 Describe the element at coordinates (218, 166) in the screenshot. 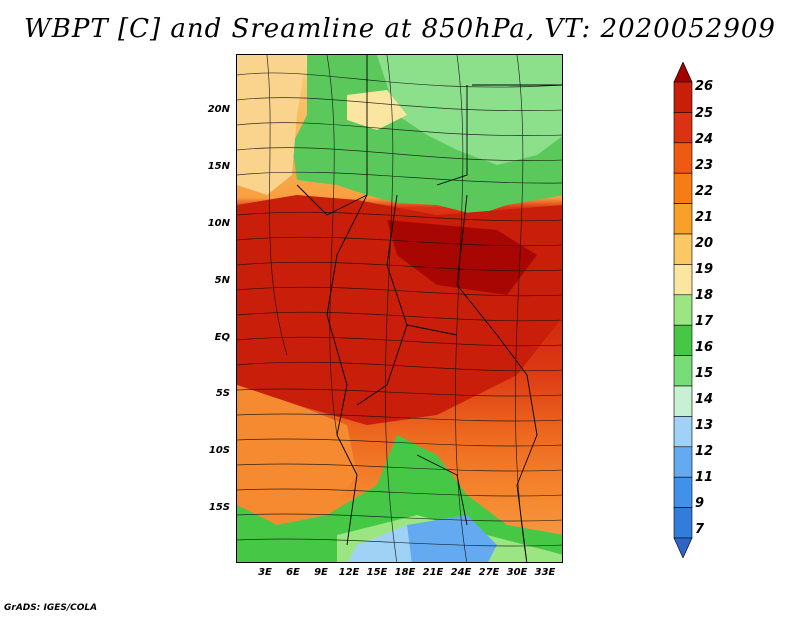

I see `lat-label-15n: 15N` at that location.